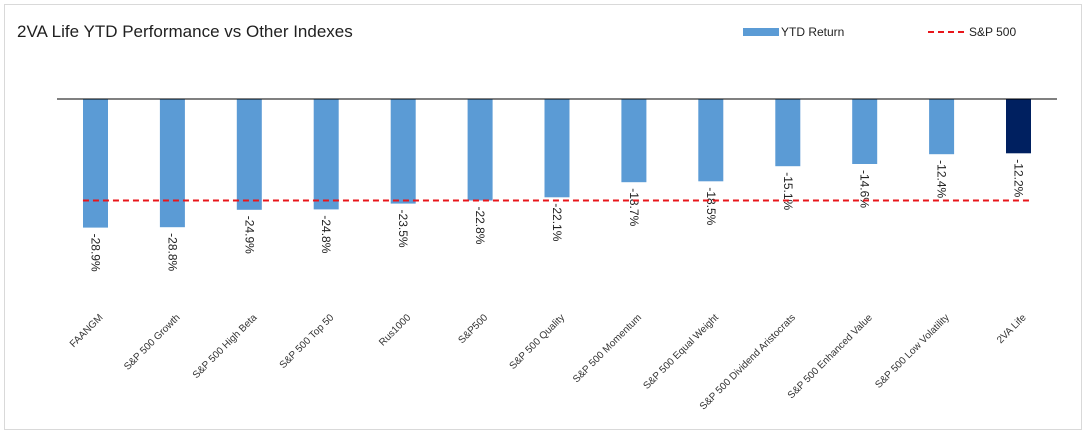  What do you see at coordinates (557, 222) in the screenshot?
I see `data-label-6: -22.1%` at bounding box center [557, 222].